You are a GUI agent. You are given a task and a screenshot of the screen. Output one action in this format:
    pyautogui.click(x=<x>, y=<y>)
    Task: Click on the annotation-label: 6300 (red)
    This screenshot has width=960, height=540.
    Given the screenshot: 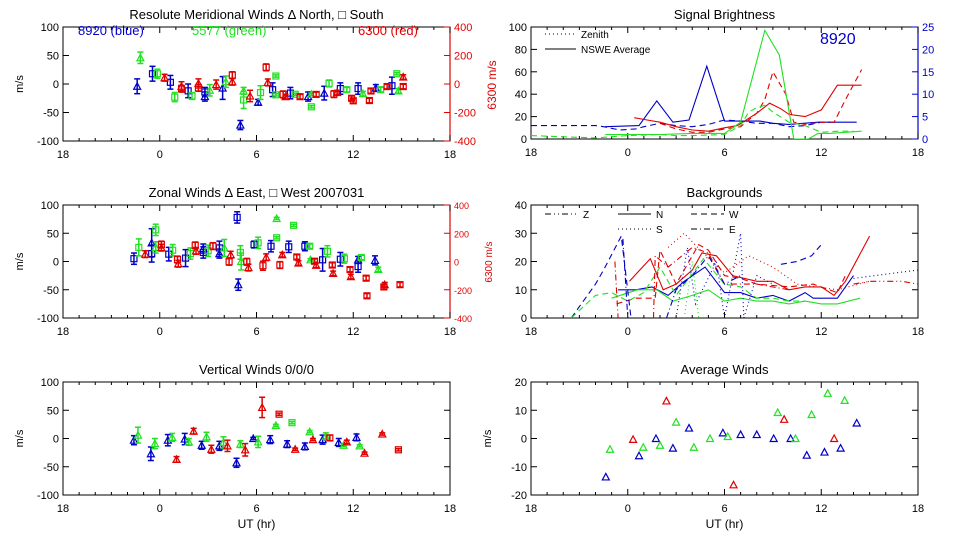 What is the action you would take?
    pyautogui.click(x=388, y=30)
    